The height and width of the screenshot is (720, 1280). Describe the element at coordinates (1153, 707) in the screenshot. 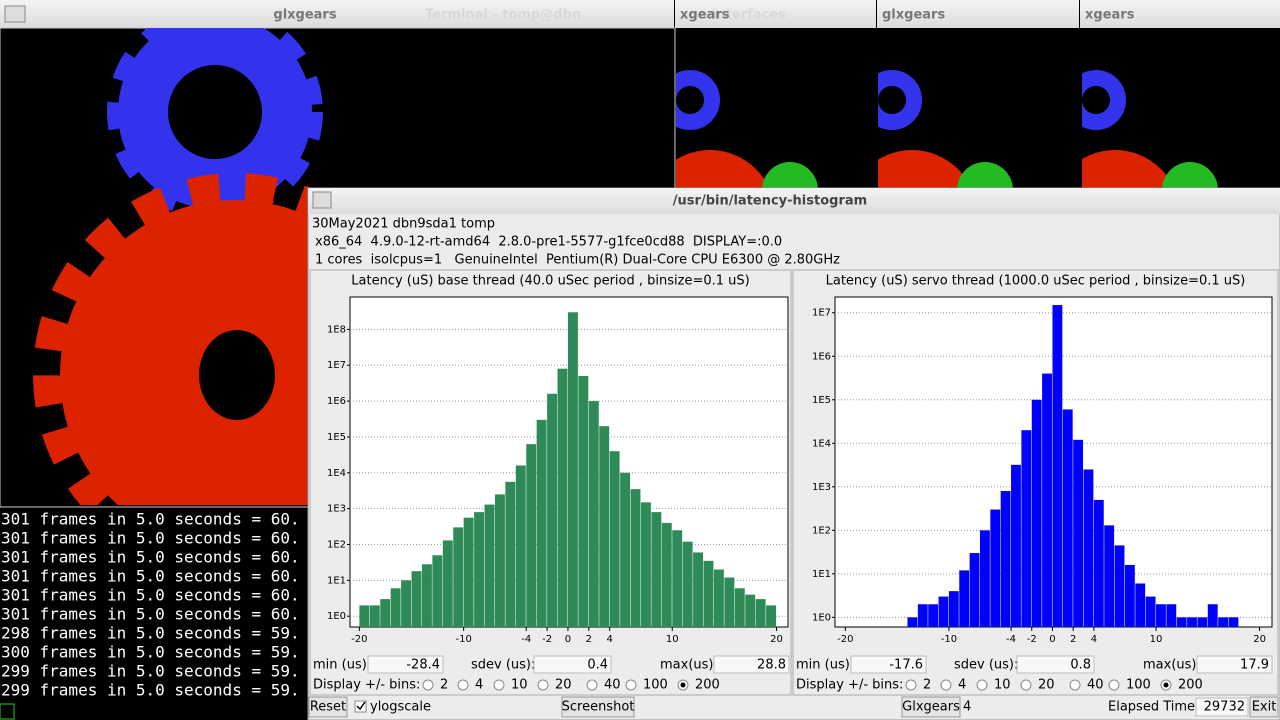

I see `elapsed-label: Elapsed Time:` at that location.